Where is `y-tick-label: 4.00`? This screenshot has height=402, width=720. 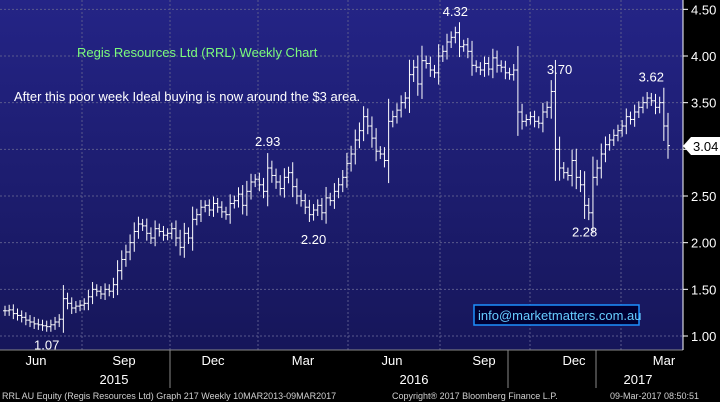
y-tick-label: 4.00 is located at coordinates (703, 56).